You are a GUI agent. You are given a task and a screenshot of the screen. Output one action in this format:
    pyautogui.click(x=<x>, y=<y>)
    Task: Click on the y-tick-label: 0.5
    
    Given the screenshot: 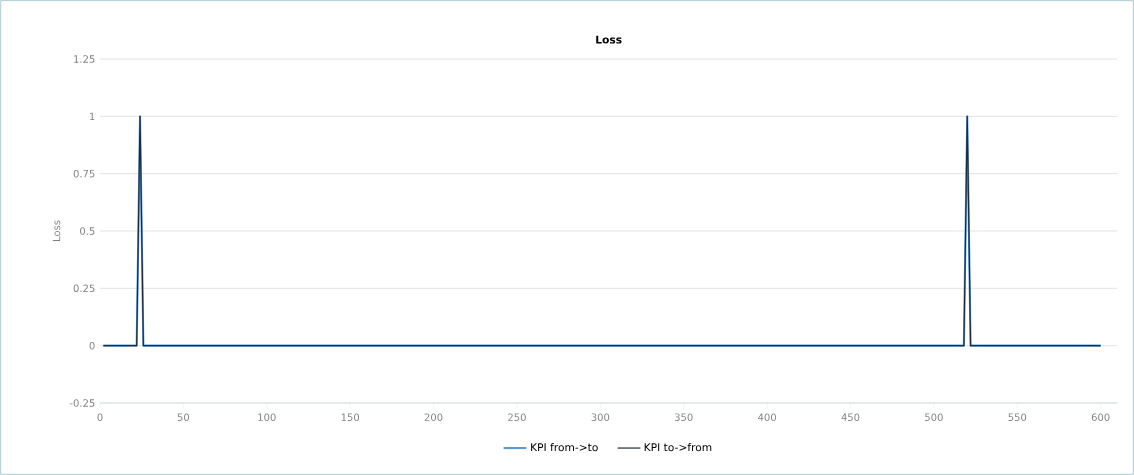 What is the action you would take?
    pyautogui.click(x=87, y=231)
    